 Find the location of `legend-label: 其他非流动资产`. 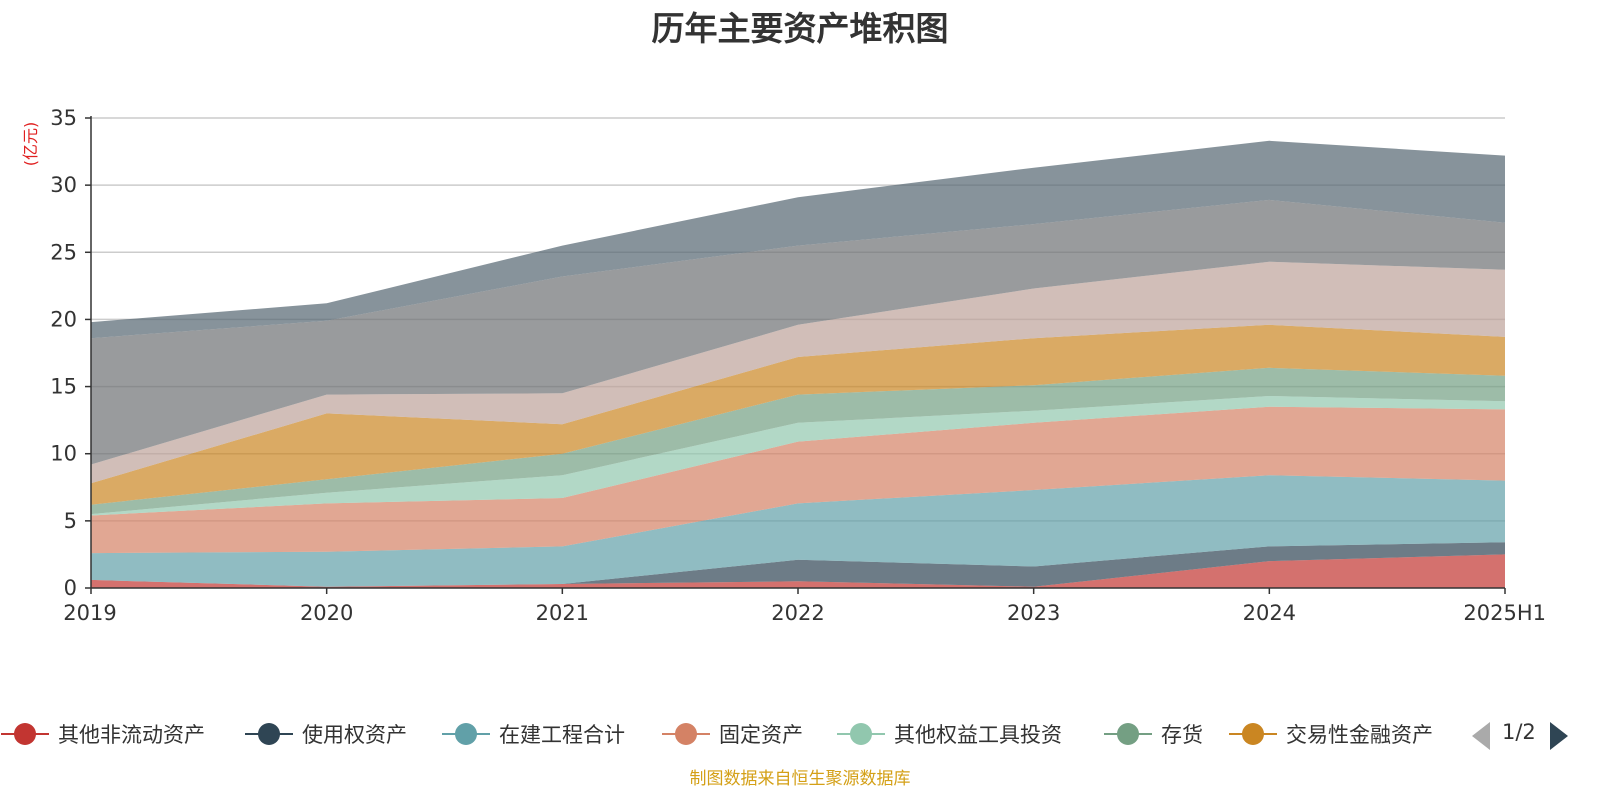

legend-label: 其他非流动资产 is located at coordinates (131, 735).